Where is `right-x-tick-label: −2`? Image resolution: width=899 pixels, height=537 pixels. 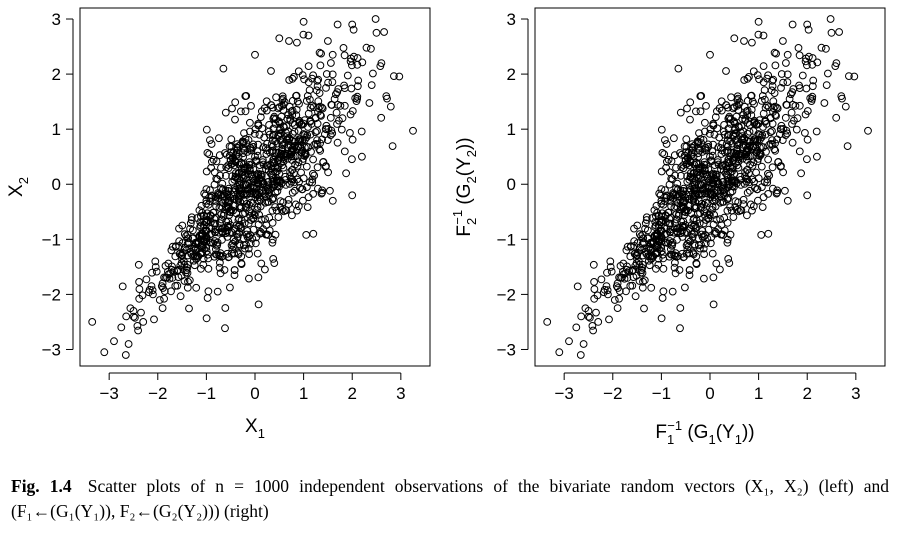 right-x-tick-label: −2 is located at coordinates (612, 393).